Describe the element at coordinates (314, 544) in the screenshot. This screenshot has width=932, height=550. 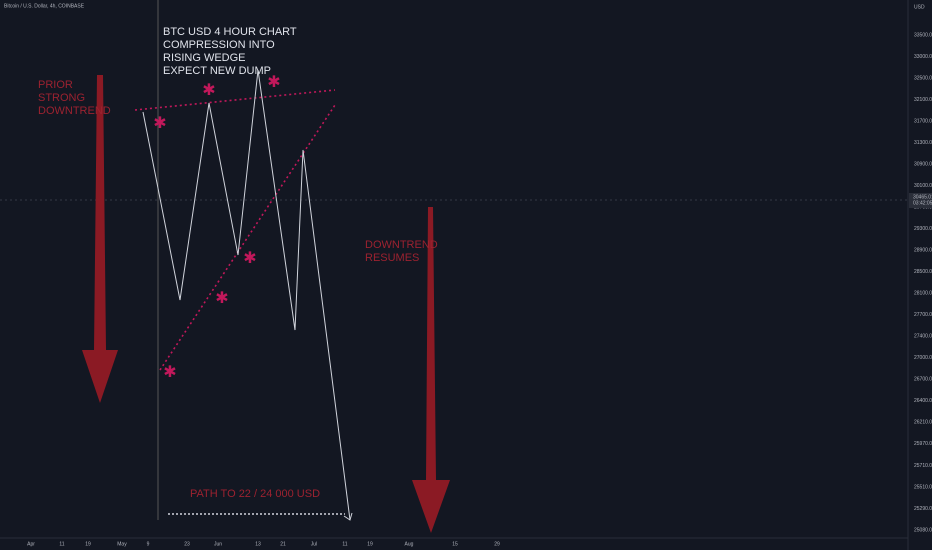
I see `time-label: Jul` at that location.